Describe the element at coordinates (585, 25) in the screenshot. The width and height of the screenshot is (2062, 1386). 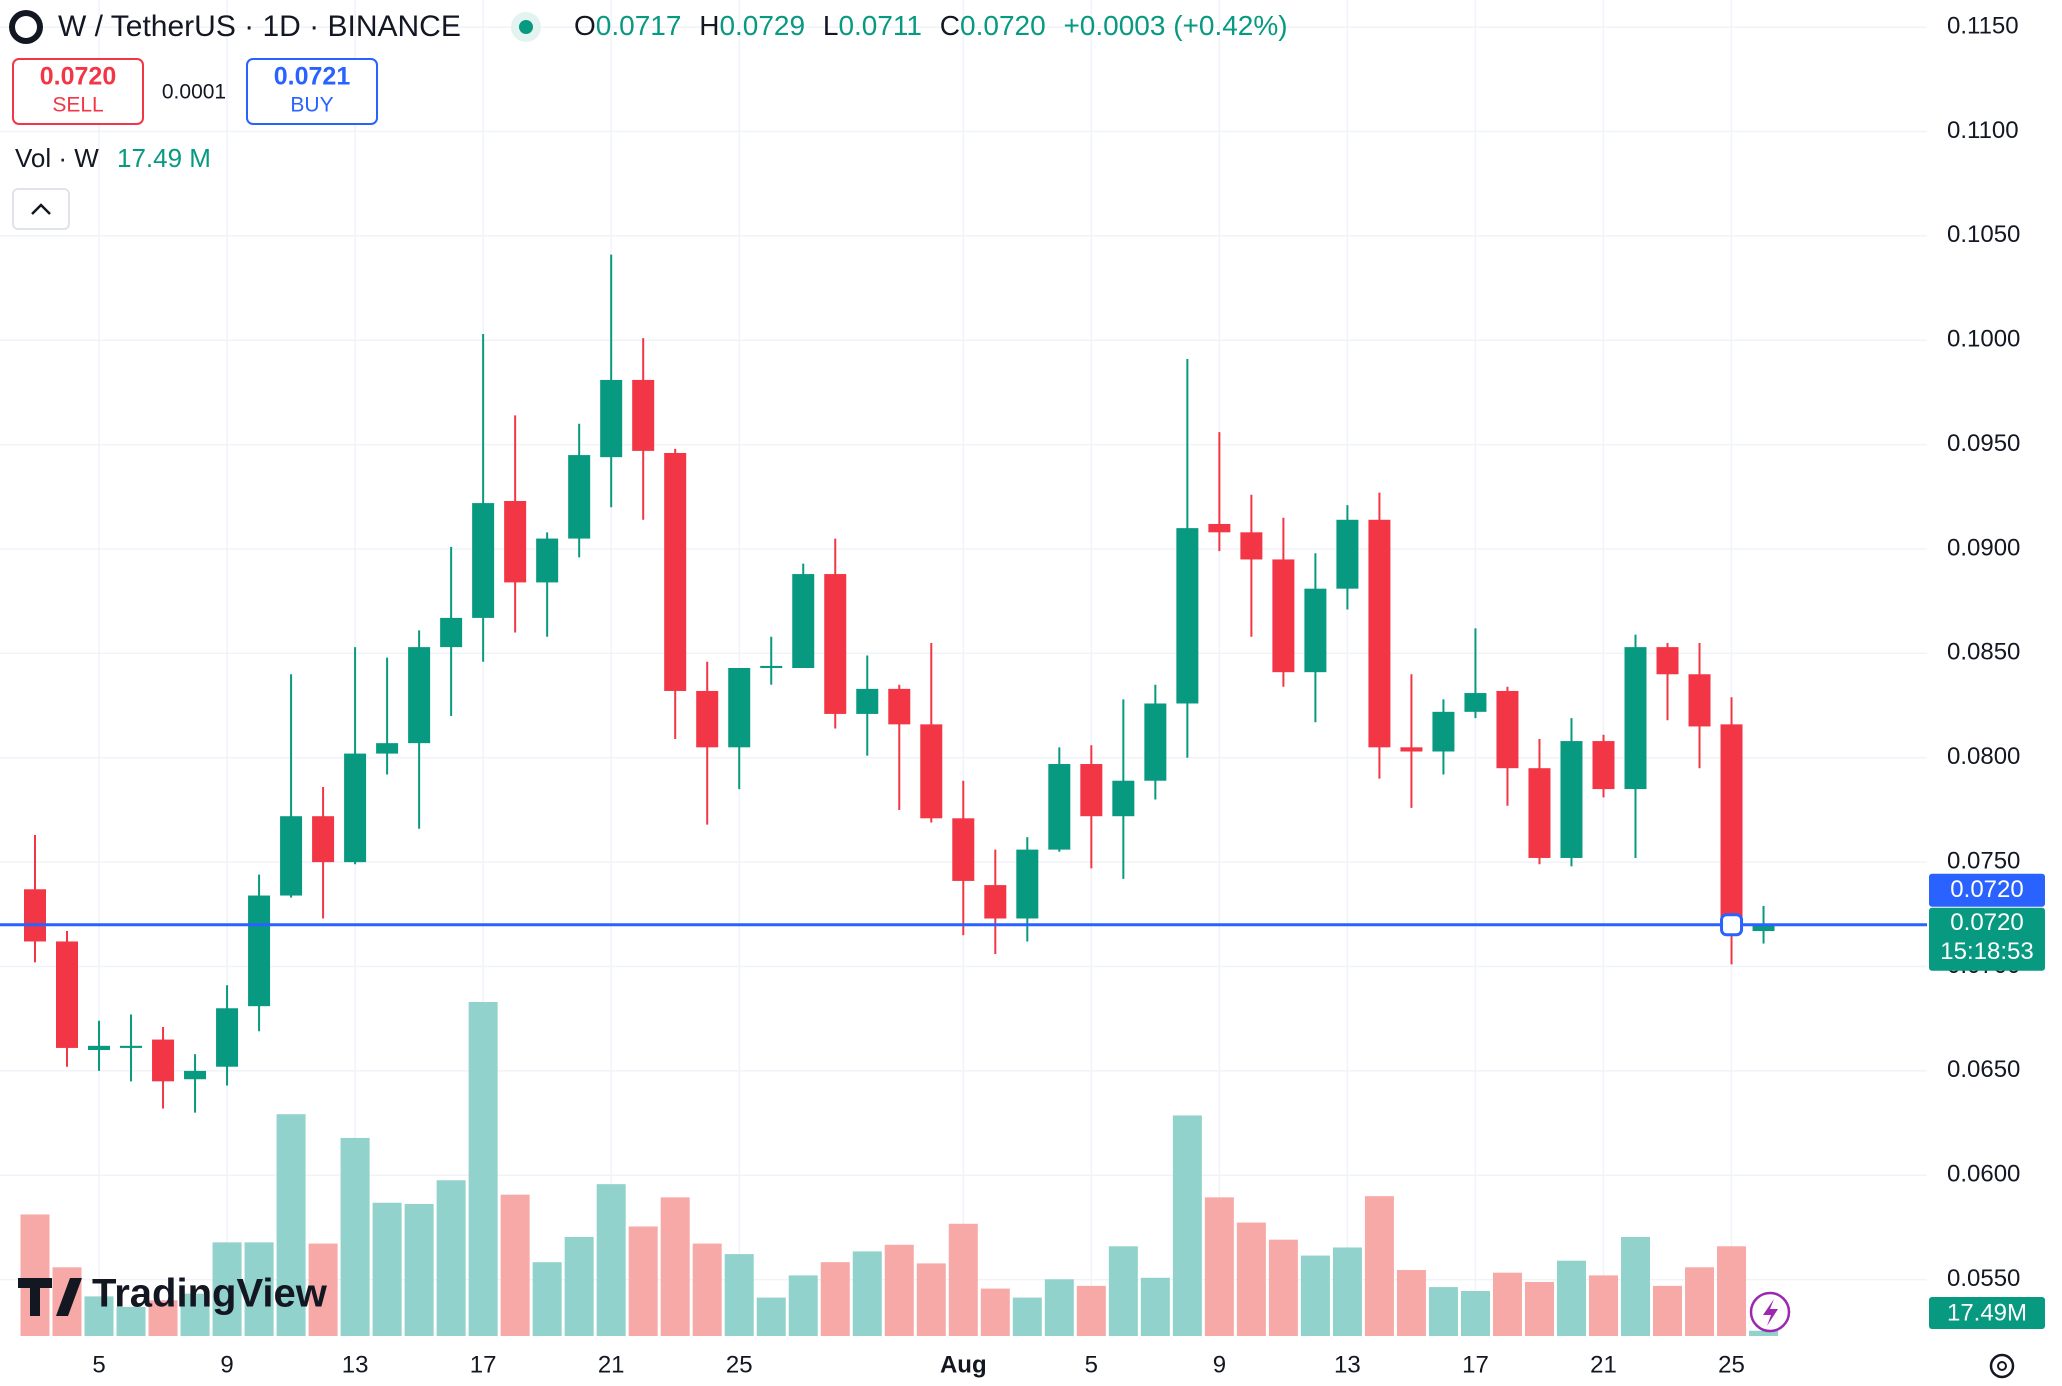
I see `ohlc-key: O` at that location.